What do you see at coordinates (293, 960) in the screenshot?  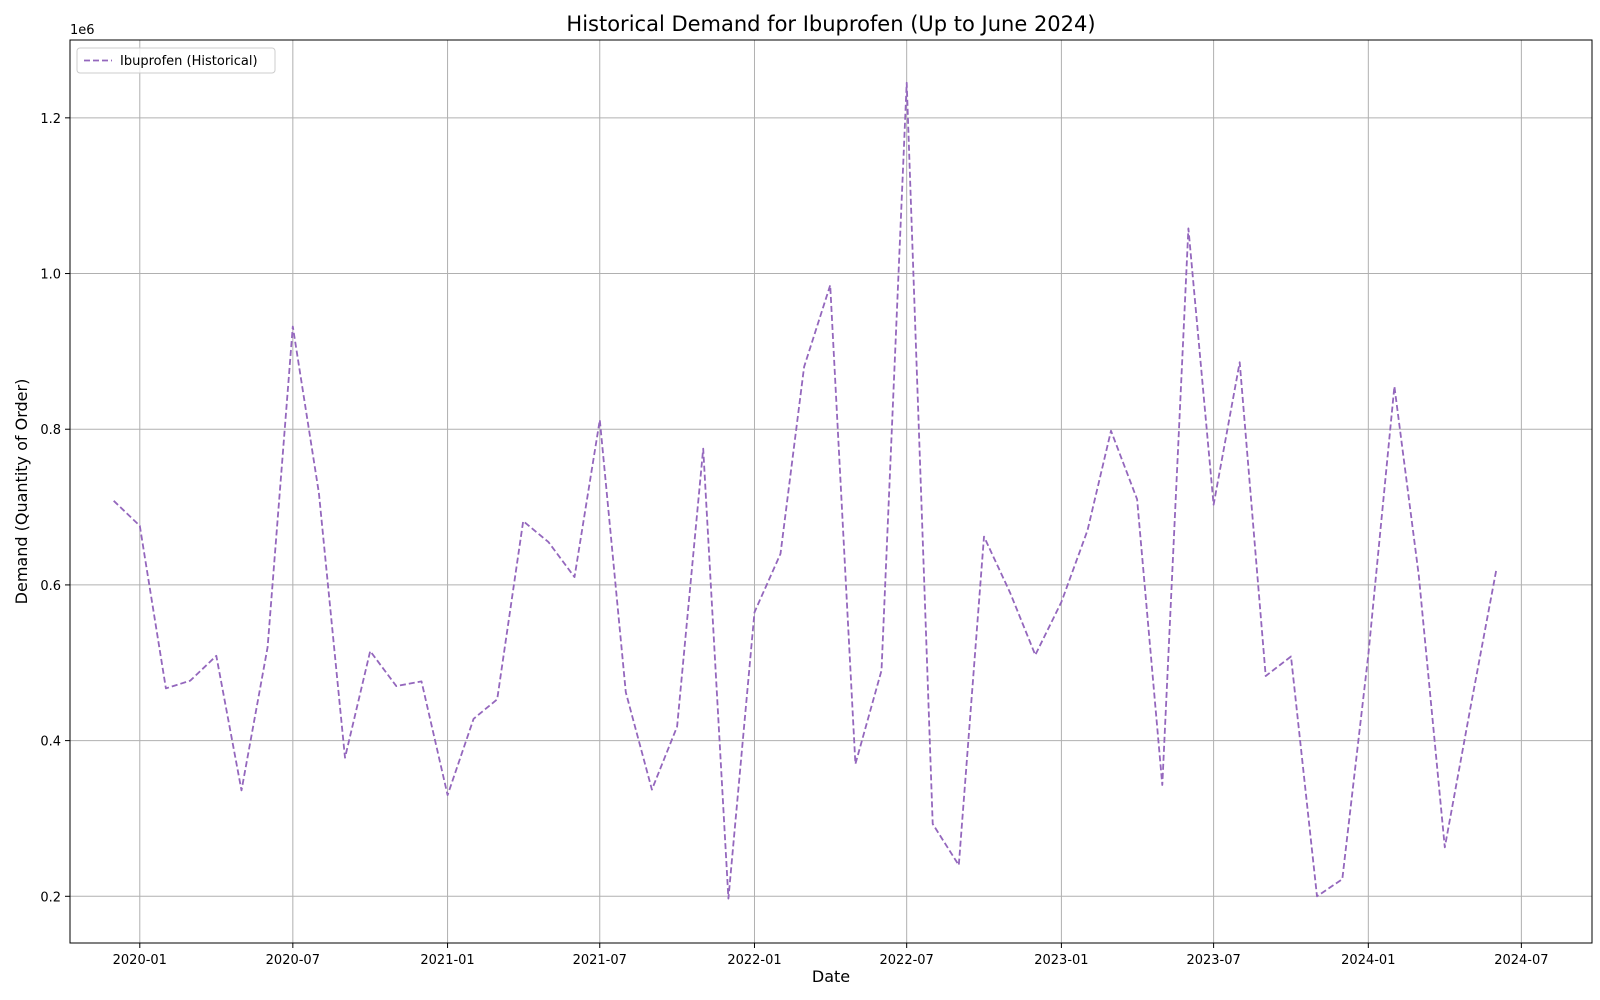 I see `x-tick-label: 2020-07` at bounding box center [293, 960].